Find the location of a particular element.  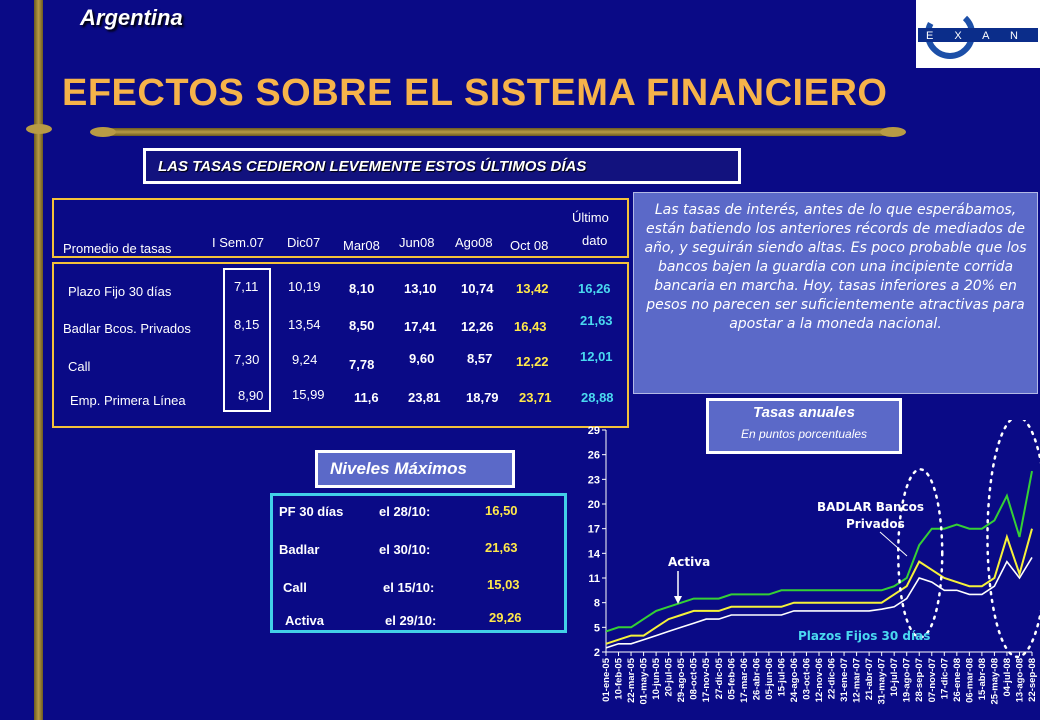

x-tick-label: 05-jun-06 is located at coordinates (769, 679).